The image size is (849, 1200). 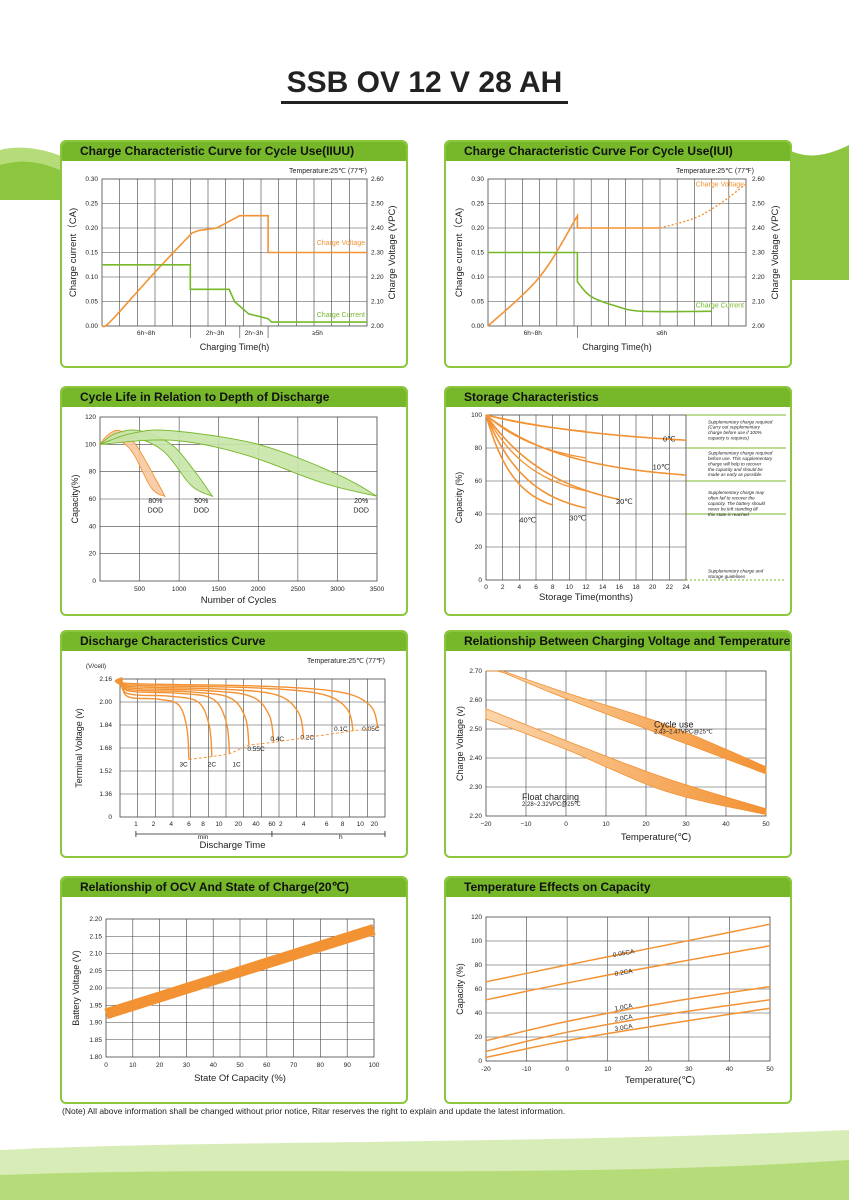 I want to click on x-tick-label: 18, so click(x=636, y=587).